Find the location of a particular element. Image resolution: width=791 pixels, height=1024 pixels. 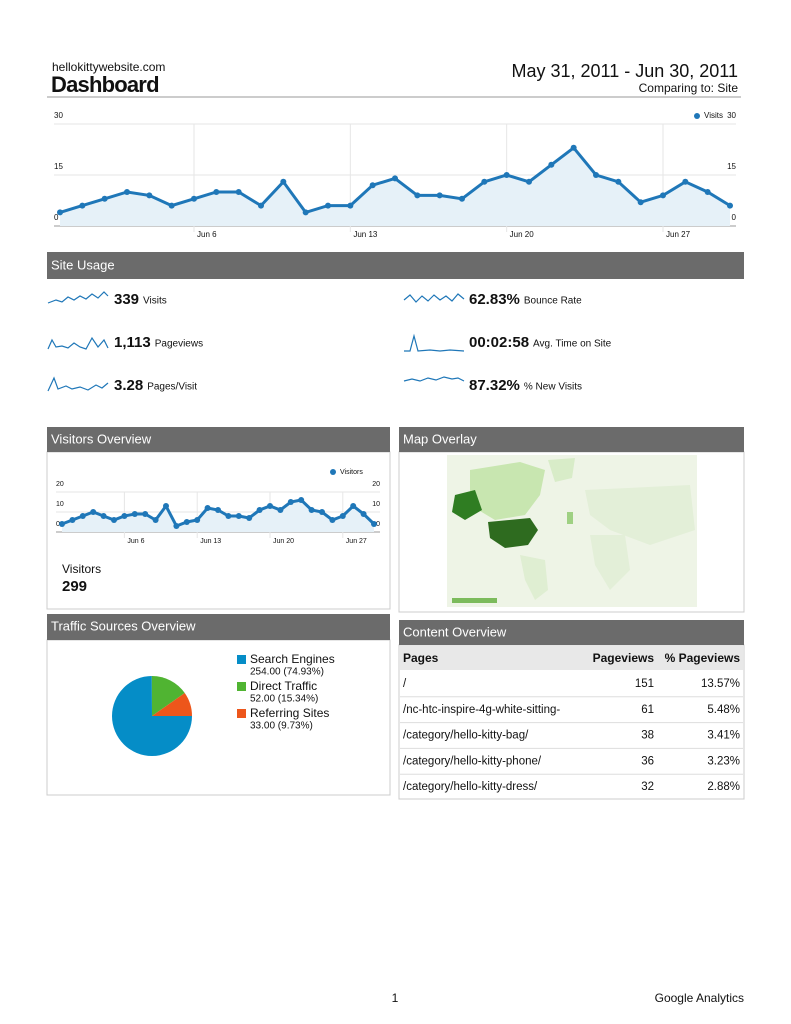

metric-label: Visitors is located at coordinates (81, 569).